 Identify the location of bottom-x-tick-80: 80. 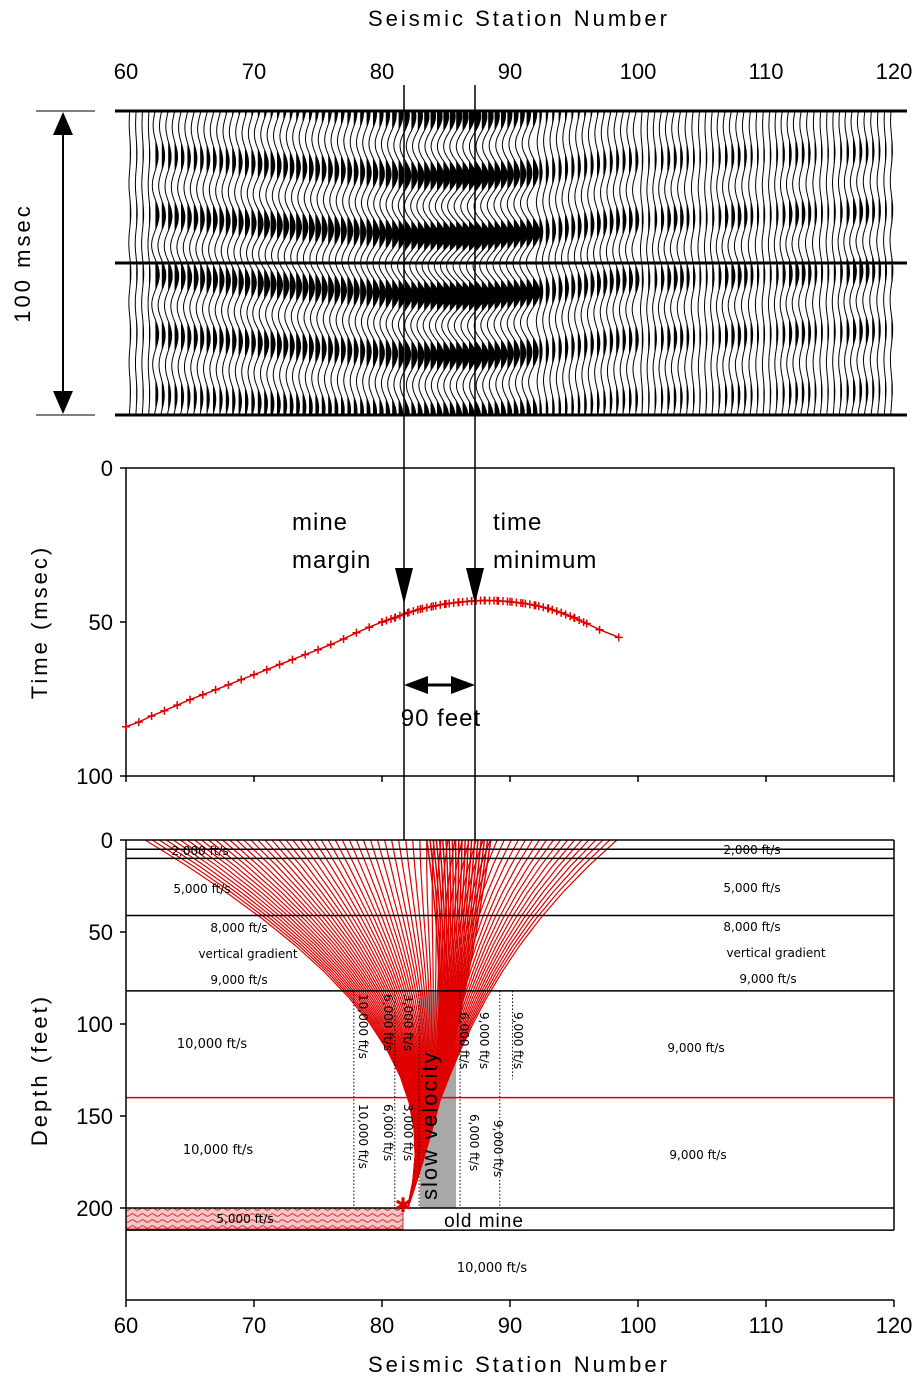
(382, 1325).